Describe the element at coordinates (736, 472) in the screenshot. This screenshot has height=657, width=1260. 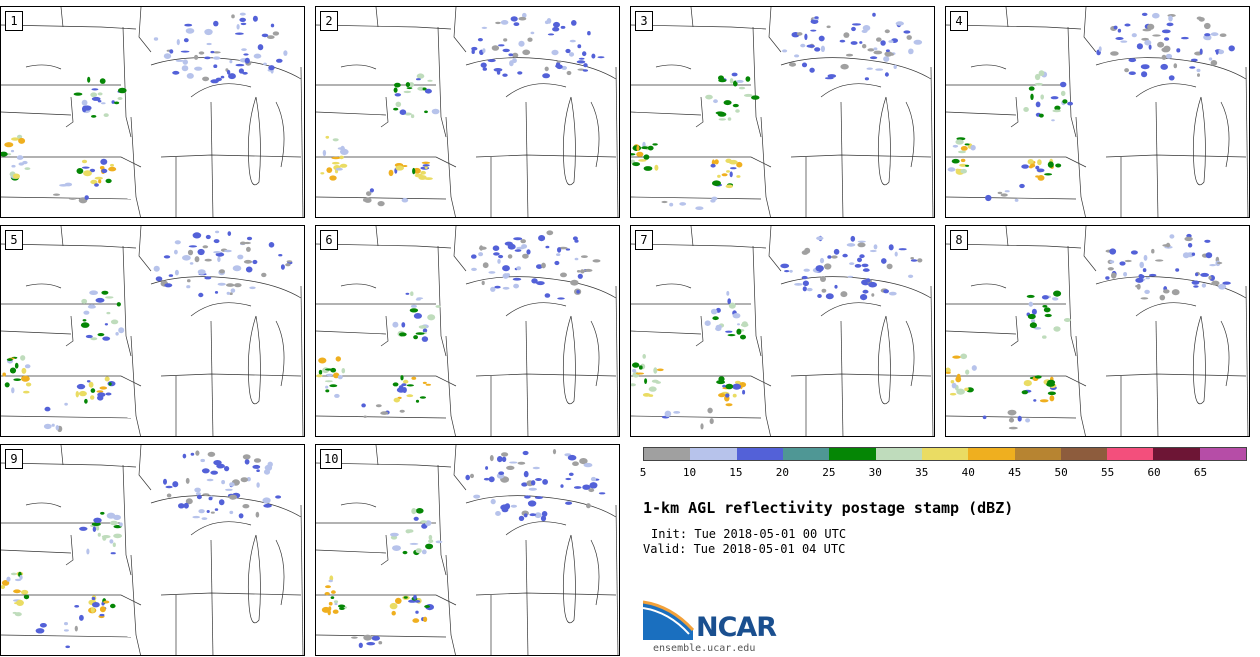
I see `colorbar-tick-label: 15` at that location.